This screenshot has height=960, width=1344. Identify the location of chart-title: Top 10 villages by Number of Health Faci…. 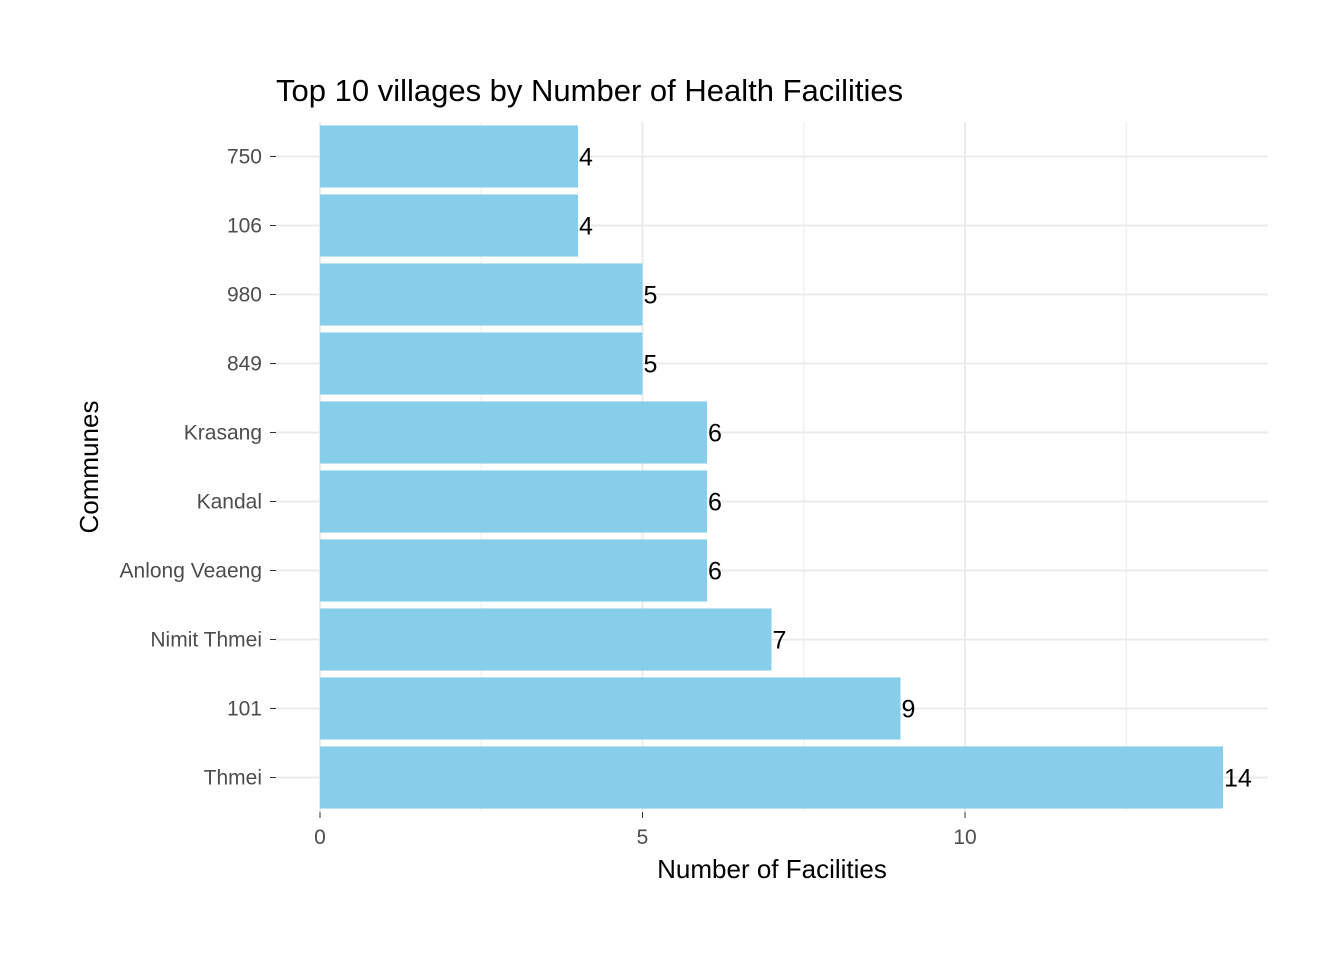
(589, 90).